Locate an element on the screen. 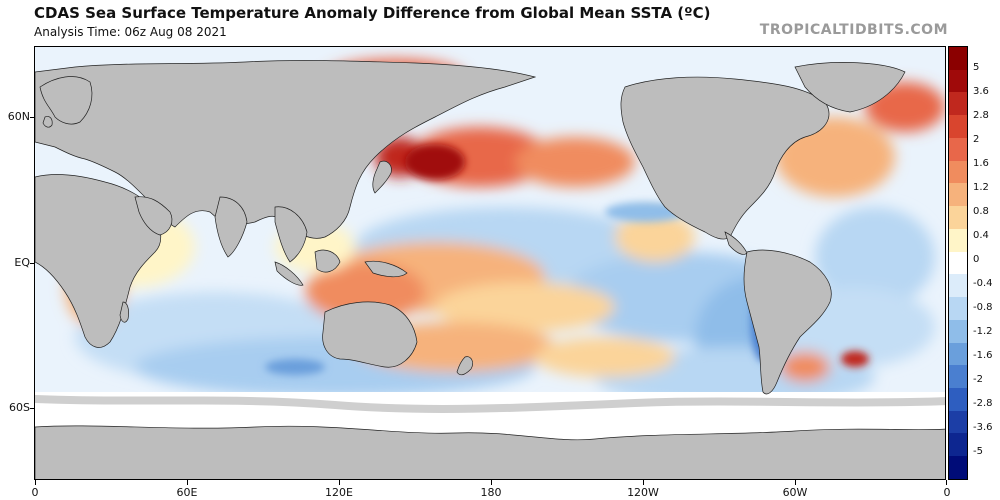 This screenshot has width=1000, height=500. lon-label-120e: 120E is located at coordinates (339, 492).